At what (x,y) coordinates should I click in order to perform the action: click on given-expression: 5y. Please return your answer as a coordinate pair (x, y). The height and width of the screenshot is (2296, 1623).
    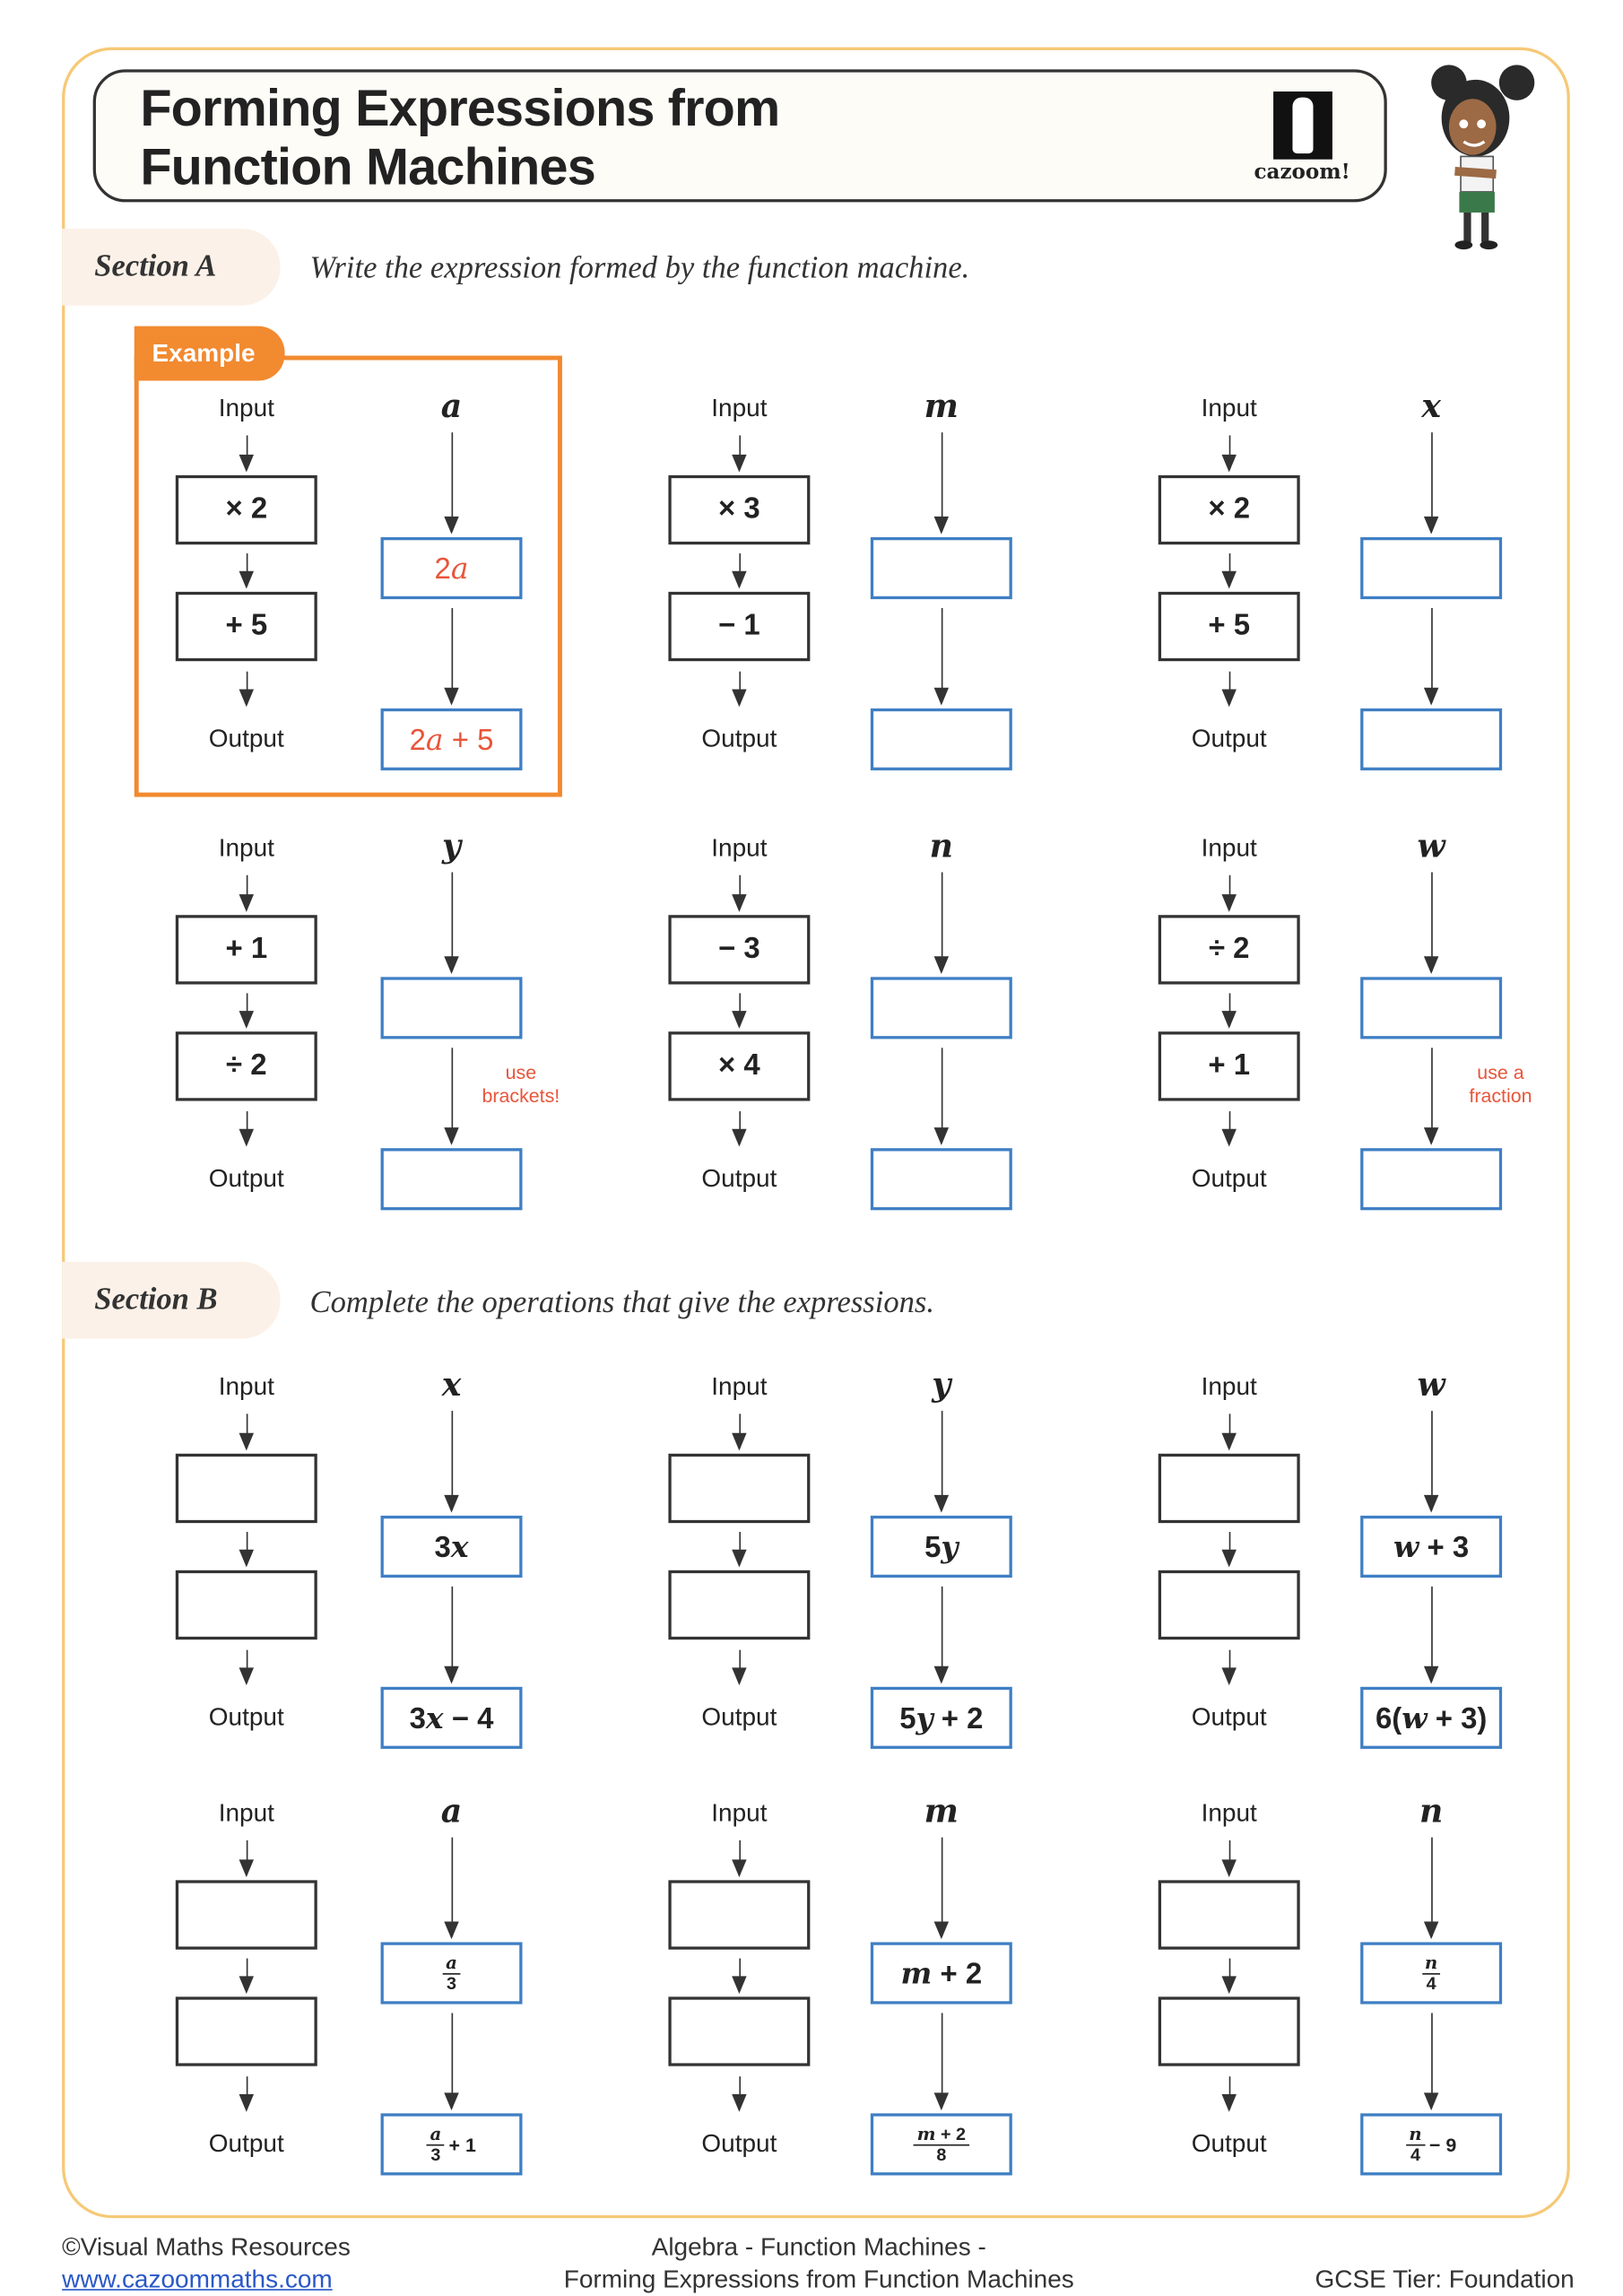
    Looking at the image, I should click on (941, 1546).